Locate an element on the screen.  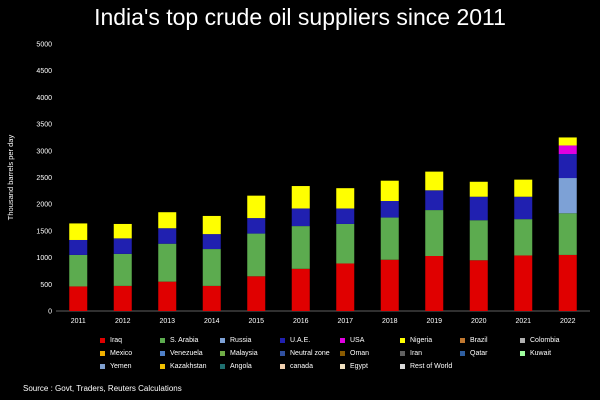
bar-segment-nigeria-2022 is located at coordinates (567, 141).